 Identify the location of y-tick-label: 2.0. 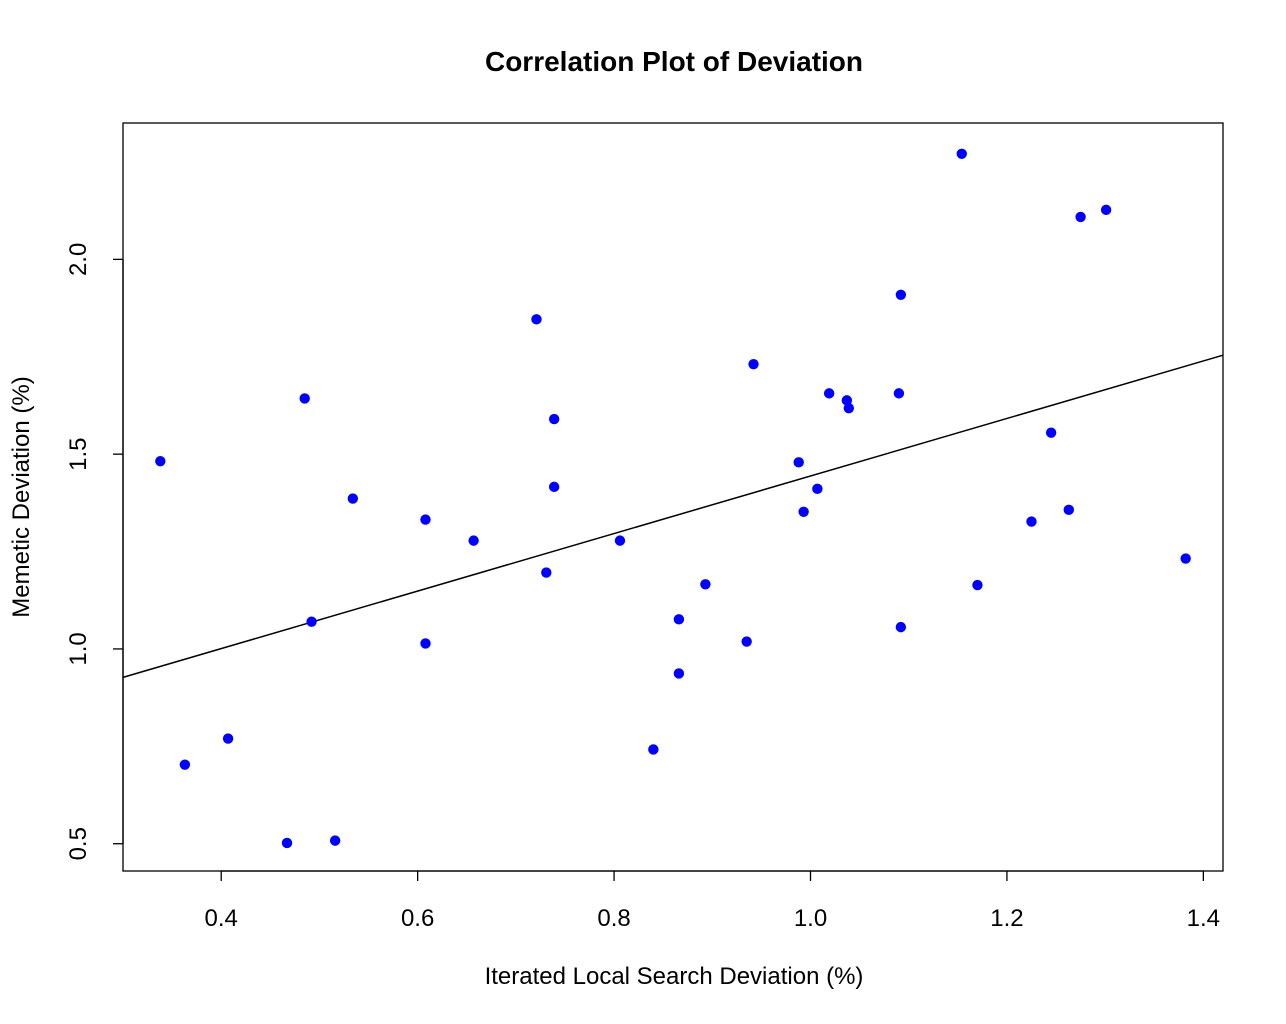
(78, 259).